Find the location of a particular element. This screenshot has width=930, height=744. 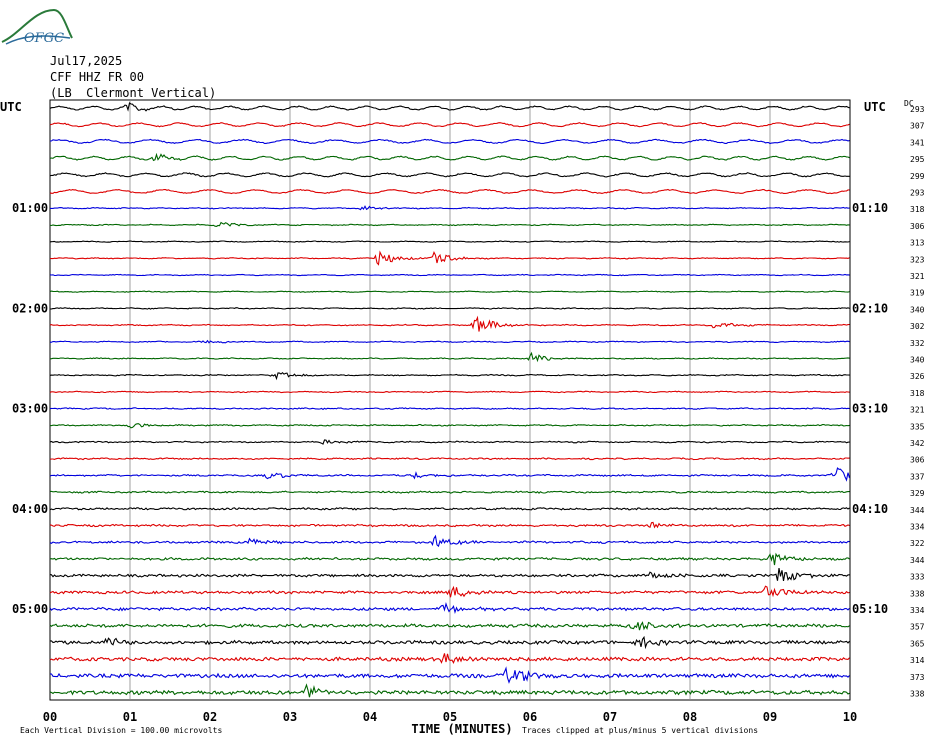

dc-value-label: 342 is located at coordinates (917, 443).